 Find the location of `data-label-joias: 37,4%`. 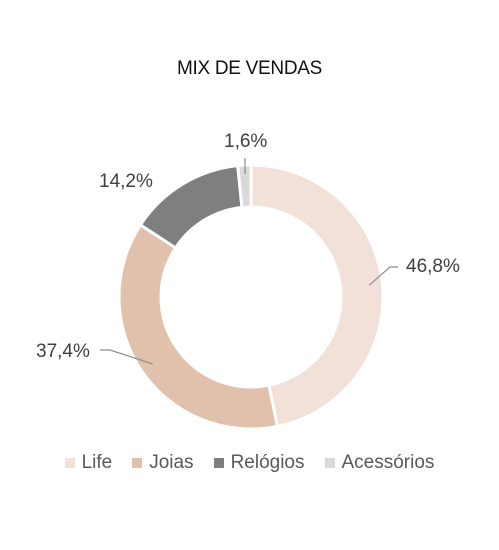

data-label-joias: 37,4% is located at coordinates (63, 351).